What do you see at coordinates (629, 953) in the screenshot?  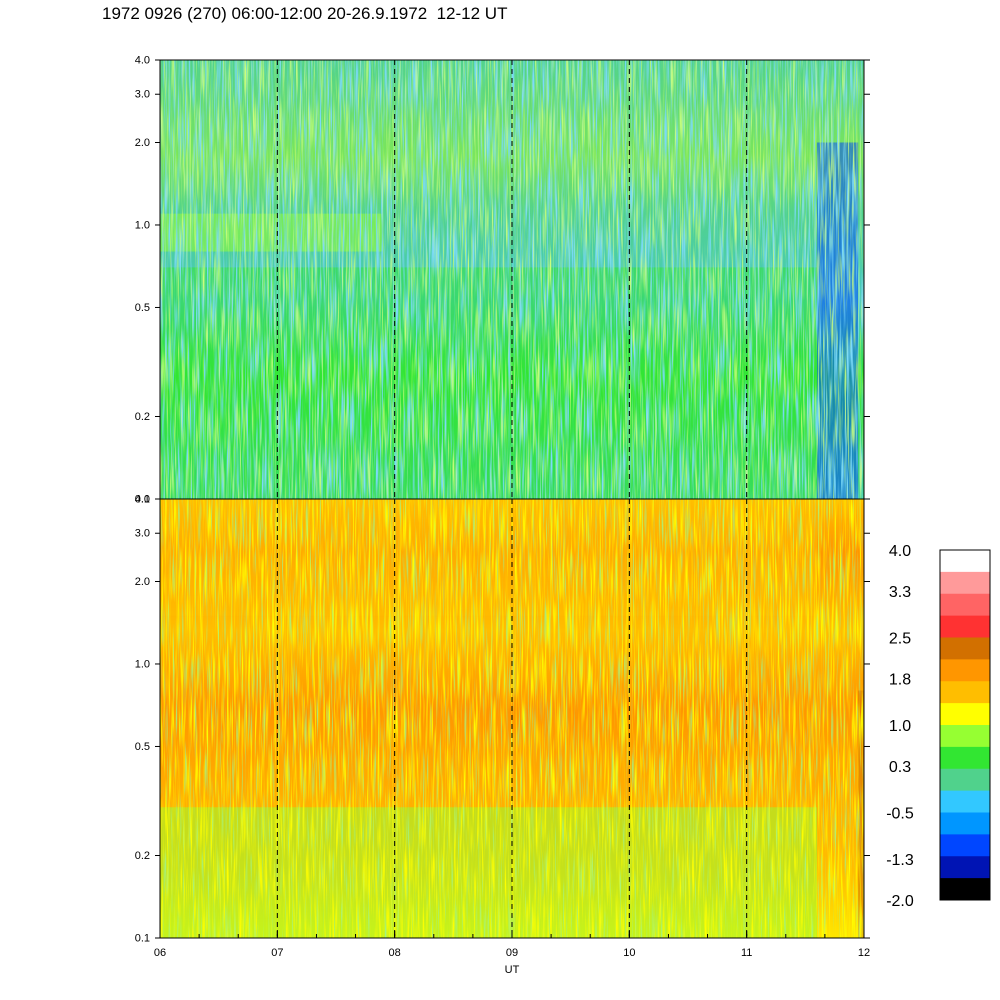 I see `x-tick-label-4: 10` at bounding box center [629, 953].